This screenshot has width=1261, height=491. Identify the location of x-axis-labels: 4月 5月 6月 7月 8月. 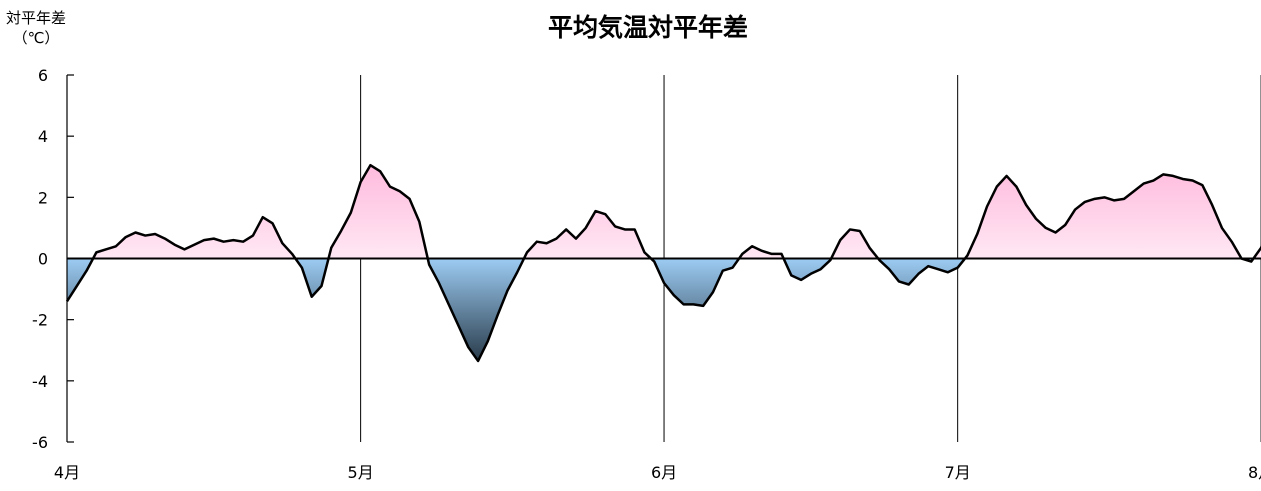
(657, 472).